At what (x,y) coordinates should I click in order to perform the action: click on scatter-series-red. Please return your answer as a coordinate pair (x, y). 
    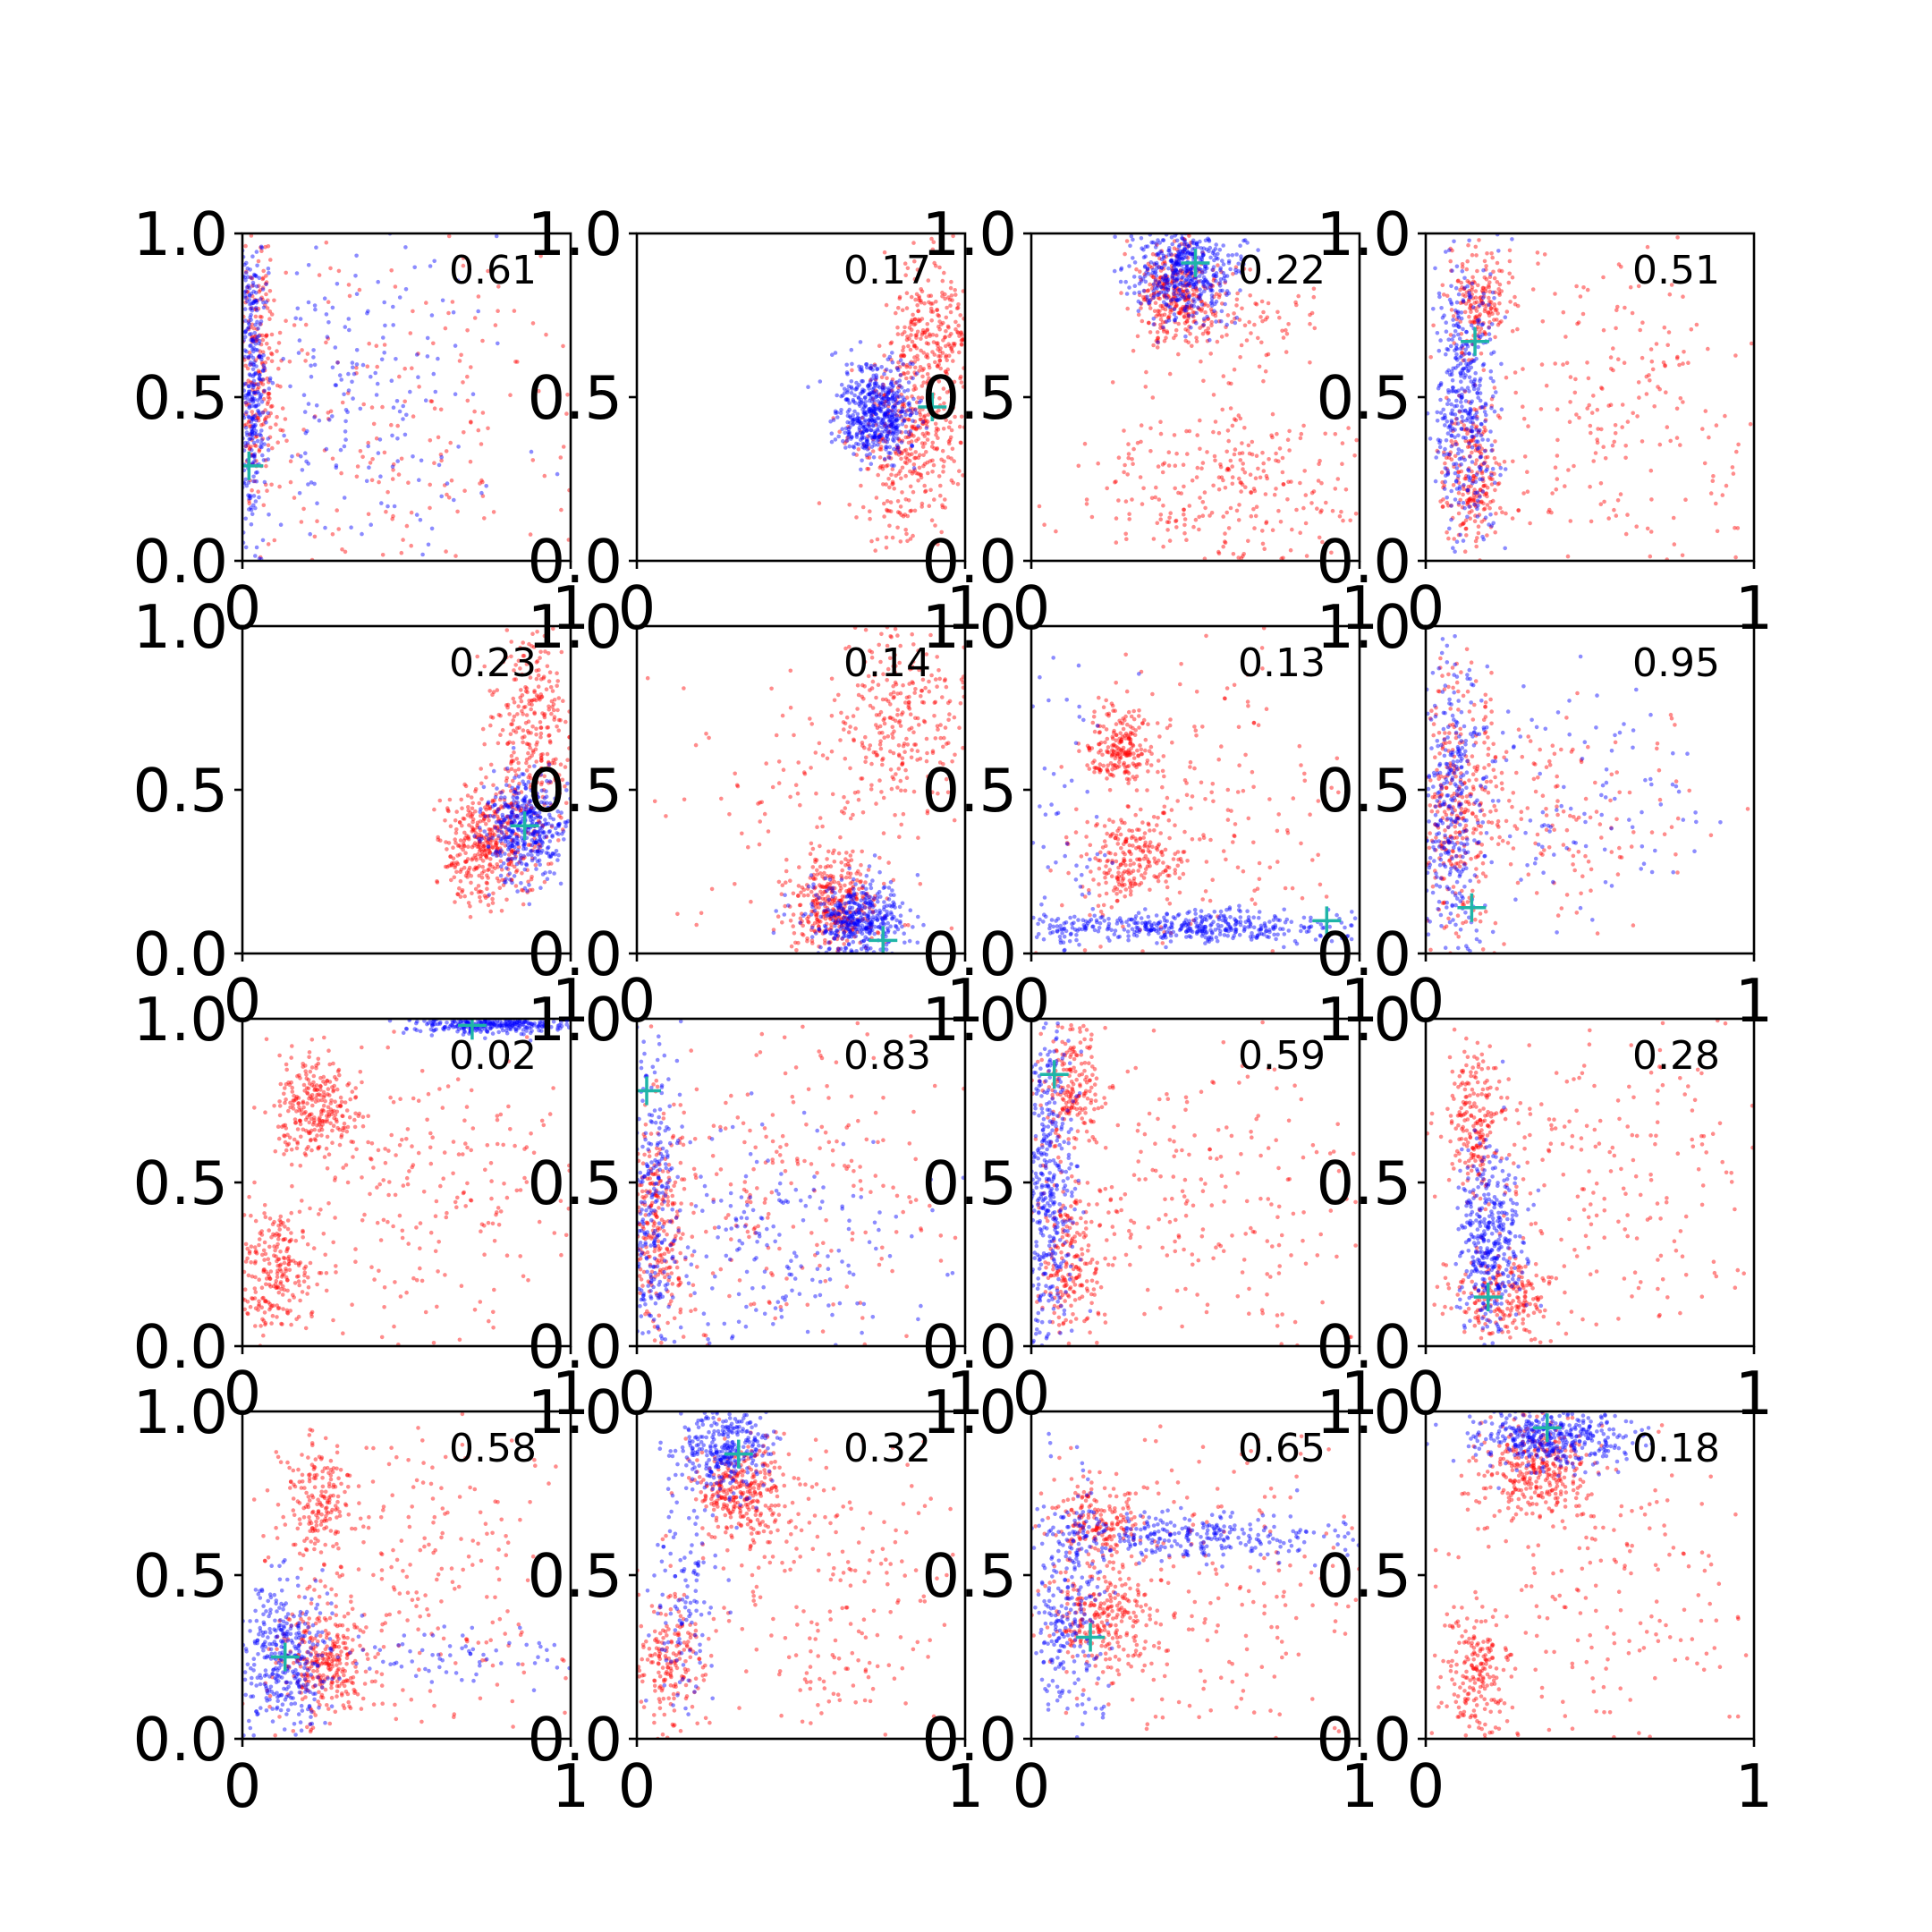
    Looking at the image, I should click on (501, 772).